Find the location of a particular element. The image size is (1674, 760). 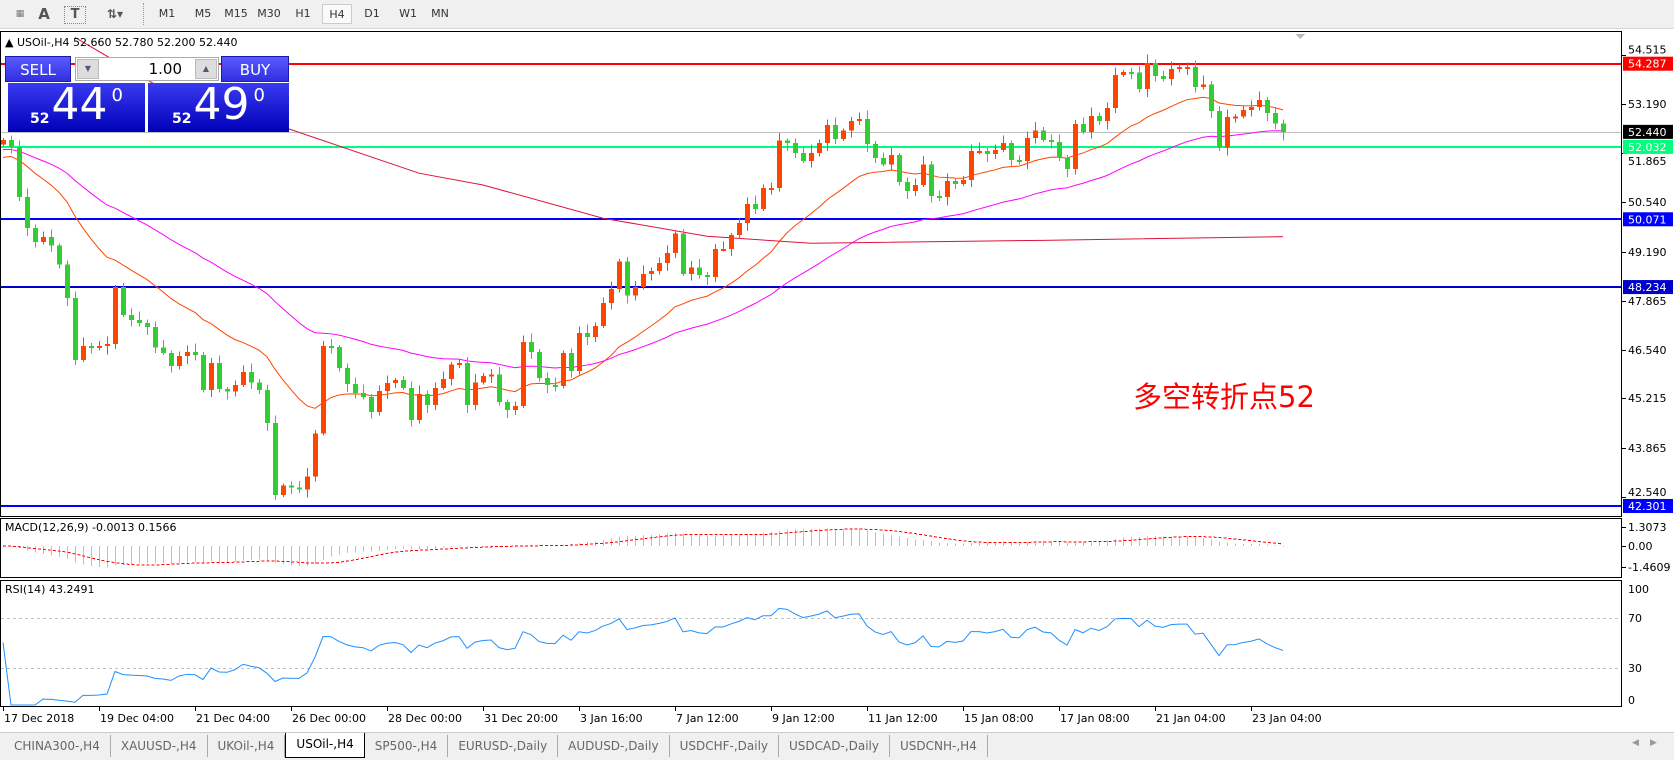

volume-increase-icon: ▲ is located at coordinates (206, 69).